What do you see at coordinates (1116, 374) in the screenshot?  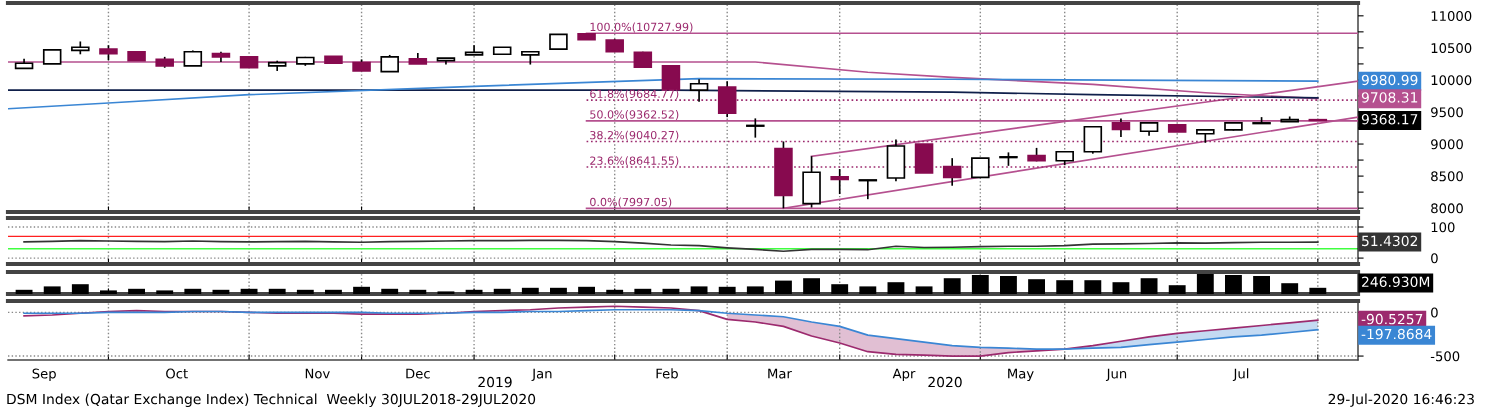 I see `x-tick-label: Jun` at bounding box center [1116, 374].